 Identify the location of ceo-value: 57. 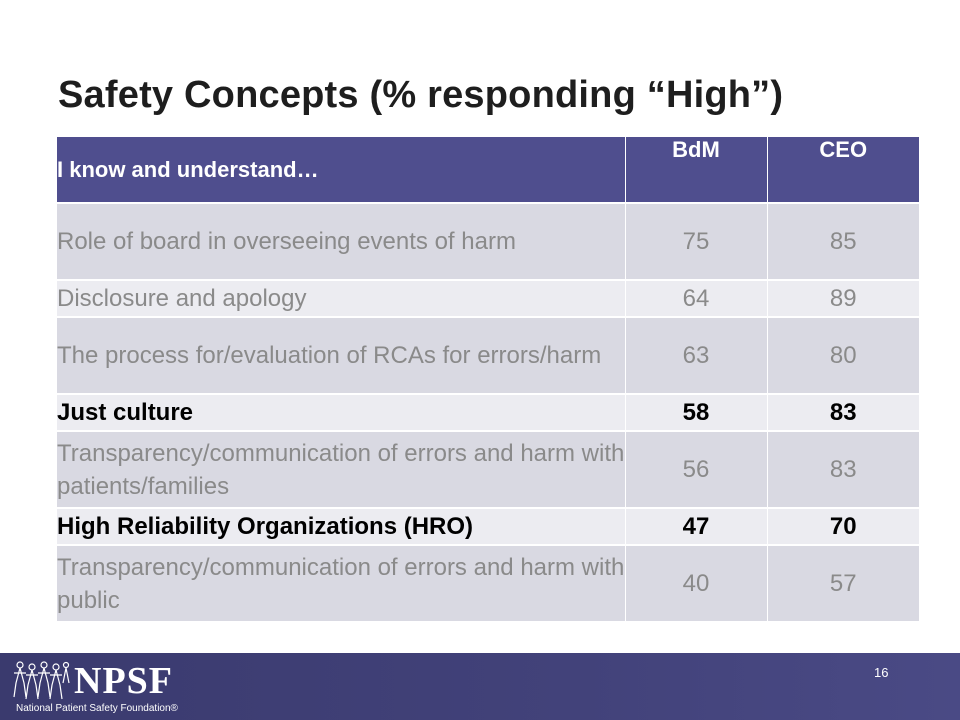
(843, 584).